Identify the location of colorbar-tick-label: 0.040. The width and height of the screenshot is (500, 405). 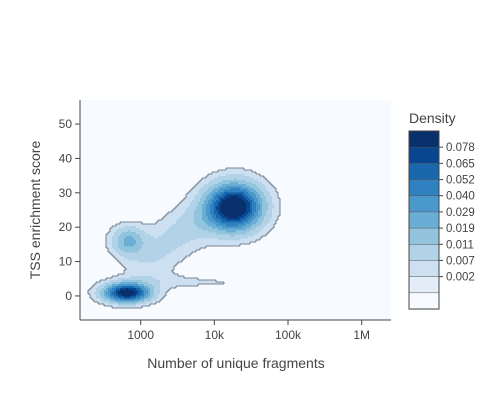
(460, 197).